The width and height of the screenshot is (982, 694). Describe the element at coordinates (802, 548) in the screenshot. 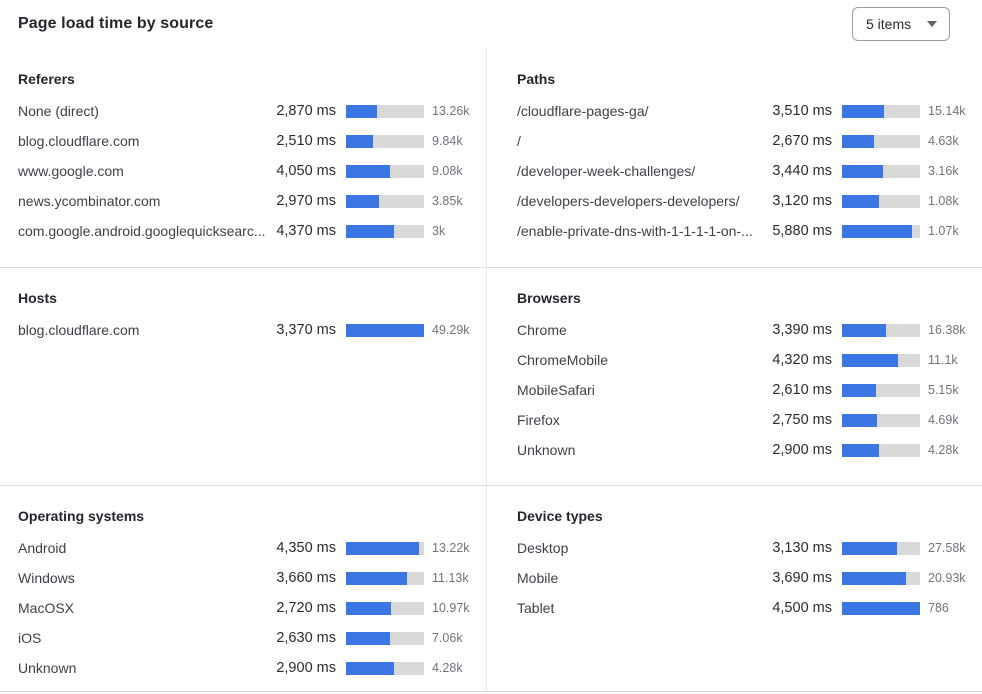

I see `load-time-value: 3,130 ms` at that location.